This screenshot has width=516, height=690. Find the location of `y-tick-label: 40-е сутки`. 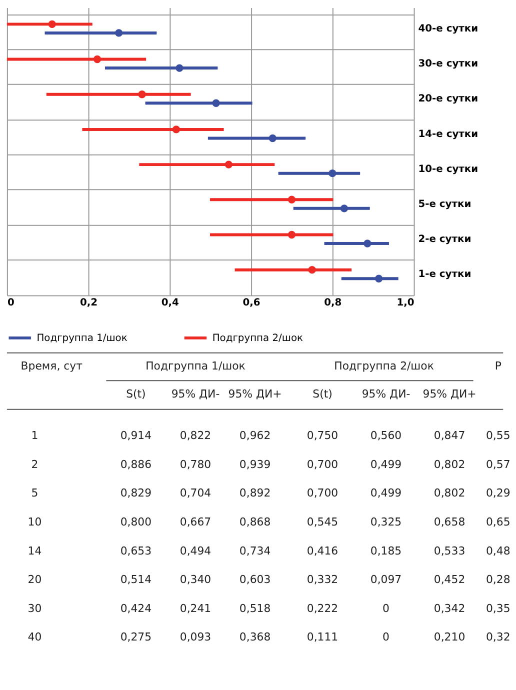

y-tick-label: 40-е сутки is located at coordinates (448, 29).